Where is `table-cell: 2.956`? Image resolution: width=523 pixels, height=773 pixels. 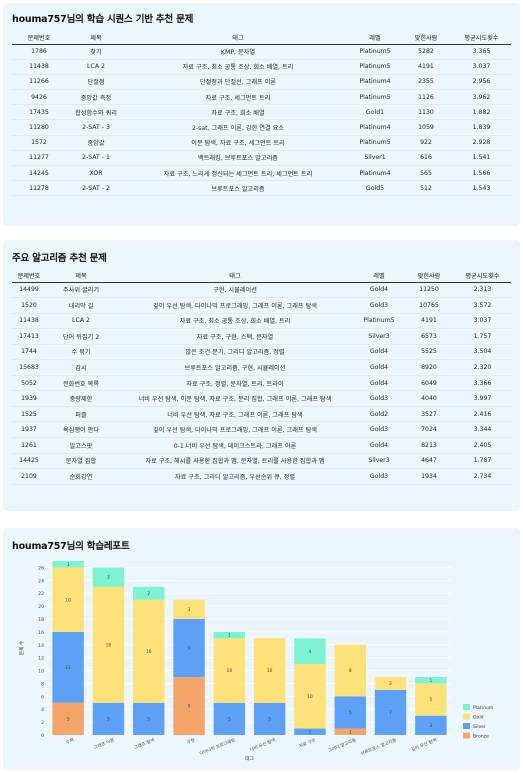
table-cell: 2.956 is located at coordinates (481, 82).